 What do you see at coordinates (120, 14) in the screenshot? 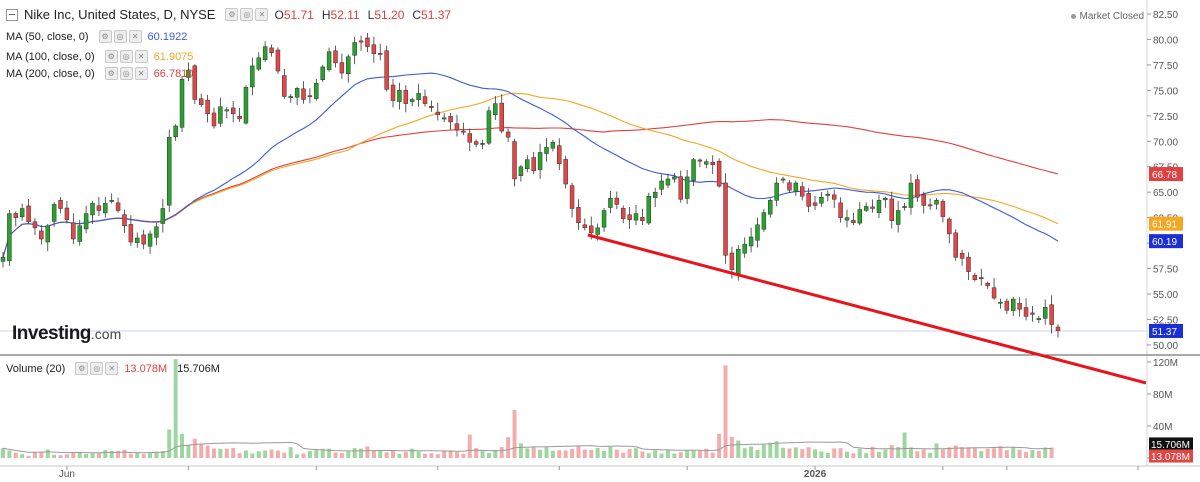
I see `chart-title: Nike Inc, United States, D, NYSE` at bounding box center [120, 14].